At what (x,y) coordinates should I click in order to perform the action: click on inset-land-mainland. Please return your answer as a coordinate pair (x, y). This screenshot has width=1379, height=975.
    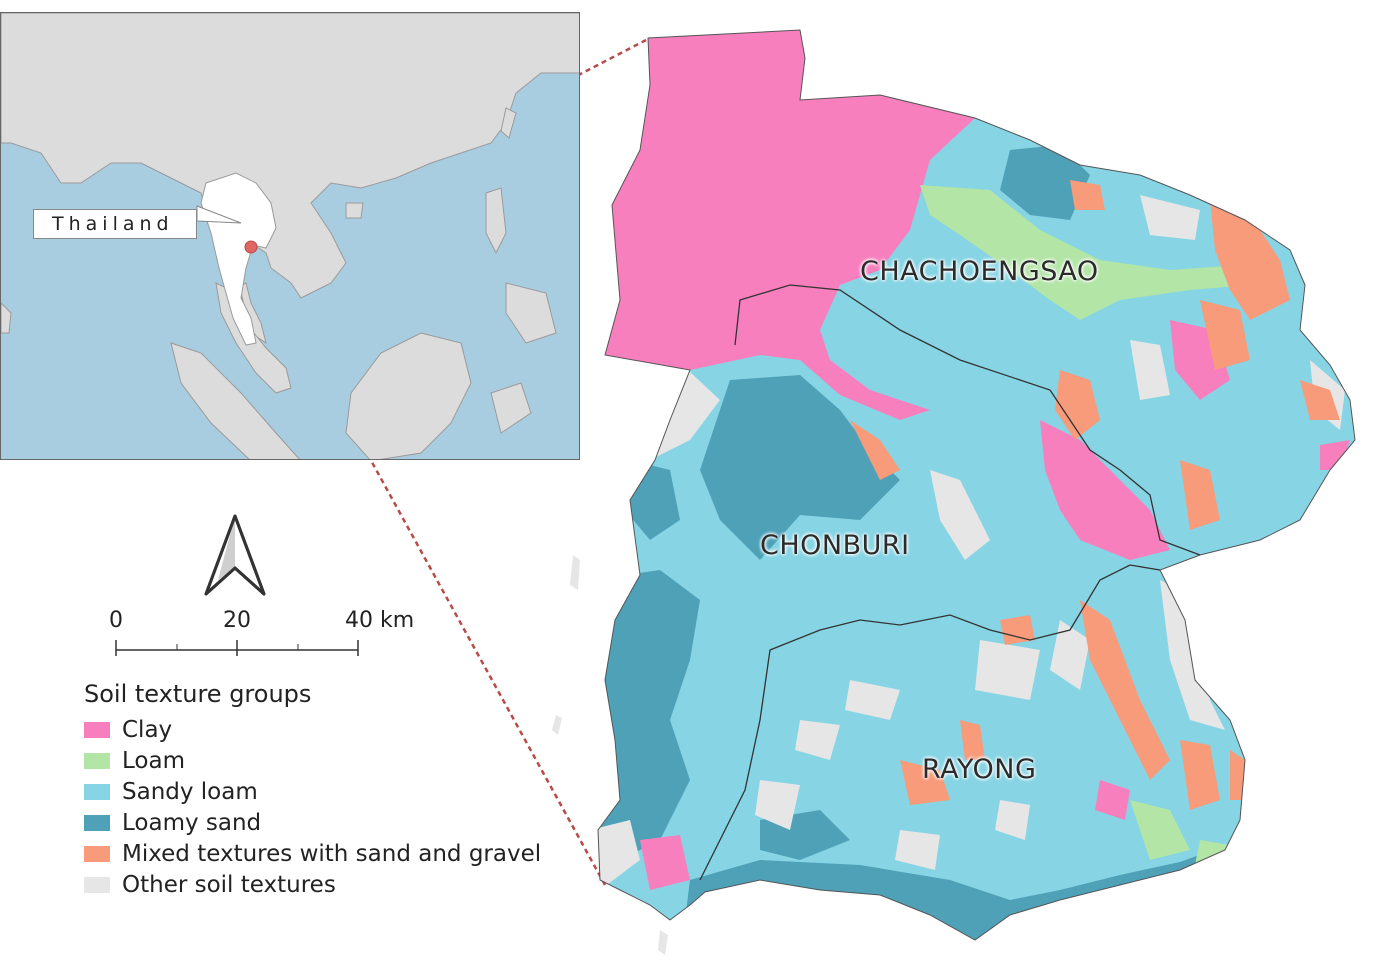
    Looking at the image, I should click on (290, 179).